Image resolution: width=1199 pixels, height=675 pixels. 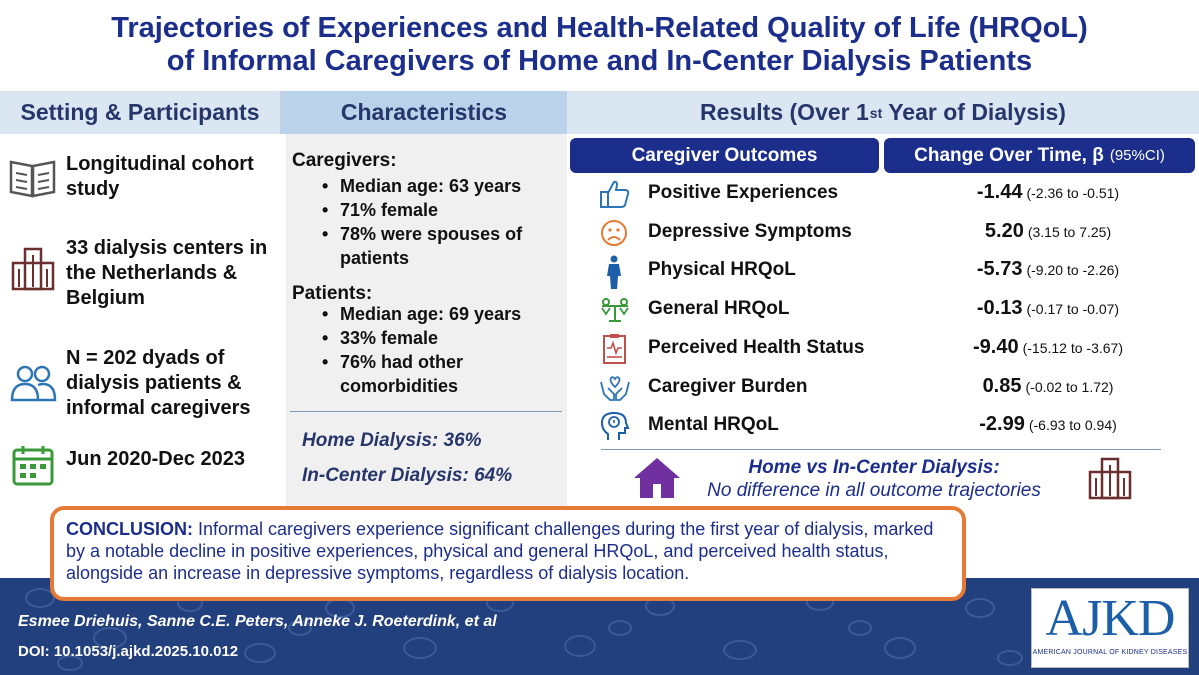 What do you see at coordinates (1072, 348) in the screenshot?
I see `outcome-ci: (-15.12 to -3.67)` at bounding box center [1072, 348].